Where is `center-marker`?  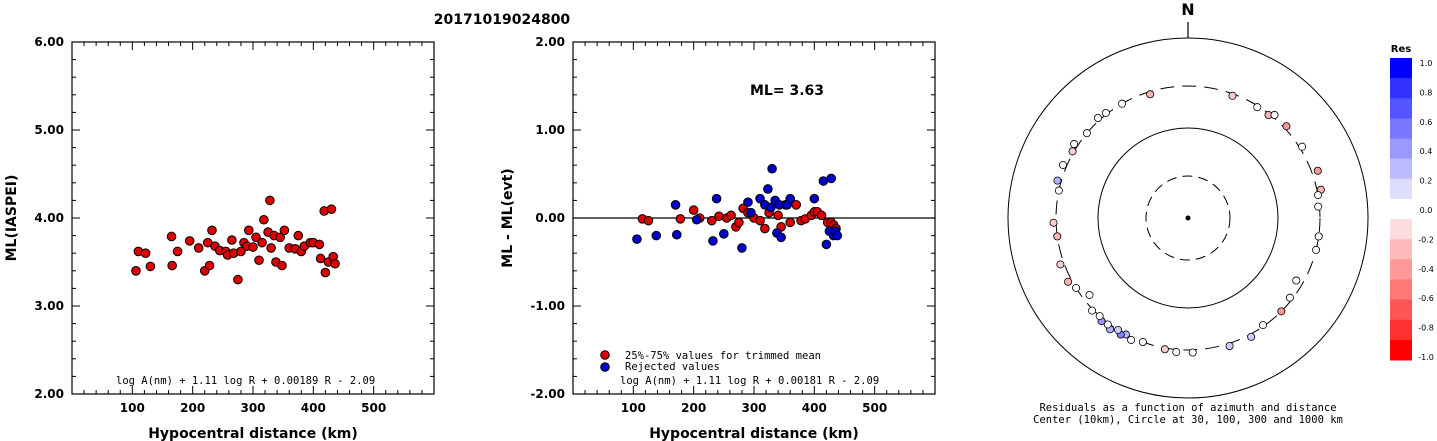 center-marker is located at coordinates (1188, 218).